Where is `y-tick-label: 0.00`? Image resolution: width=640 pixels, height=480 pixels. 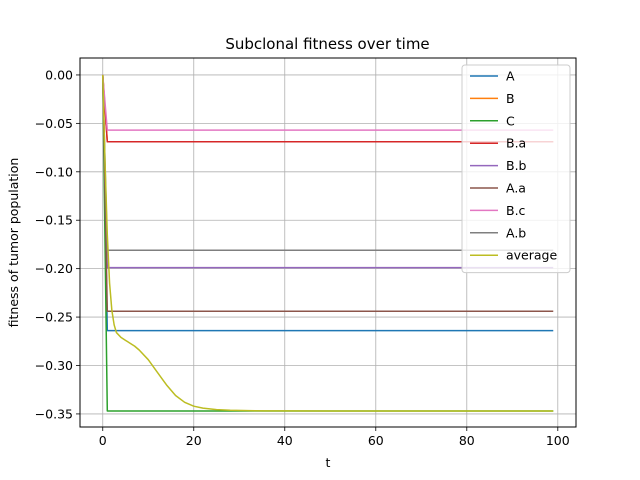
y-tick-label: 0.00 is located at coordinates (59, 74).